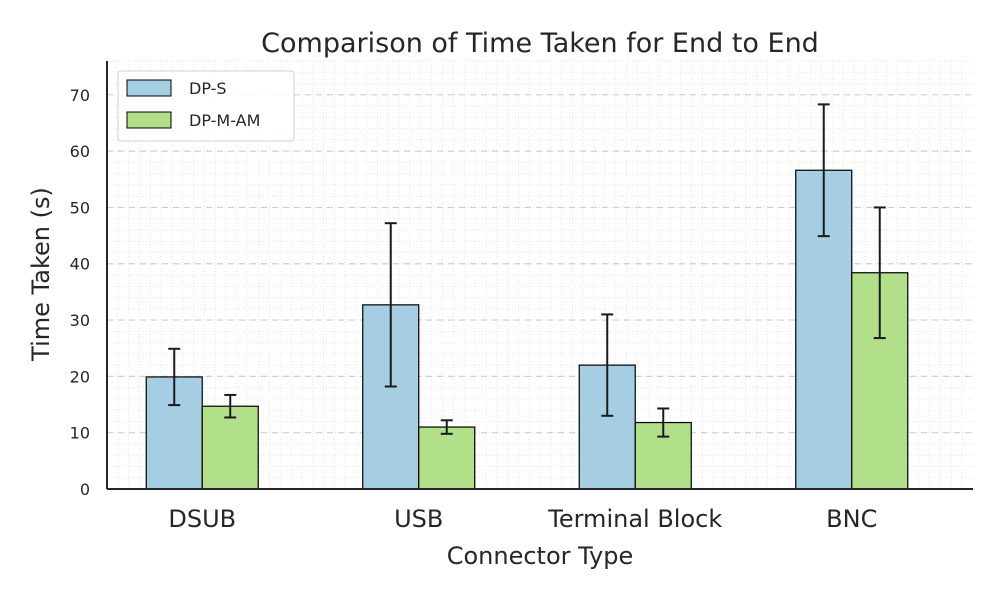  I want to click on x-tick-label-terminal-block: Terminal Block, so click(634, 519).